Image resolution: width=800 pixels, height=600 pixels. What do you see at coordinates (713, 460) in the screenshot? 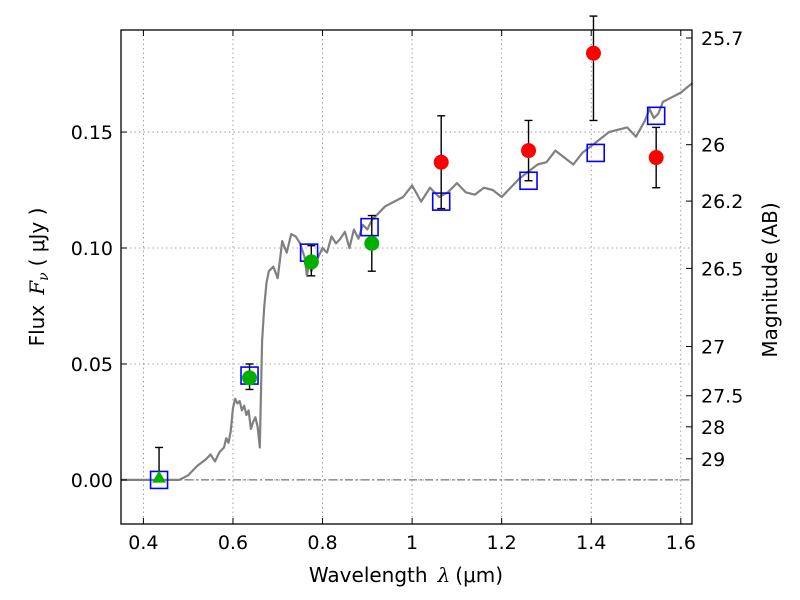
I see `right-tick-label: 29` at bounding box center [713, 460].